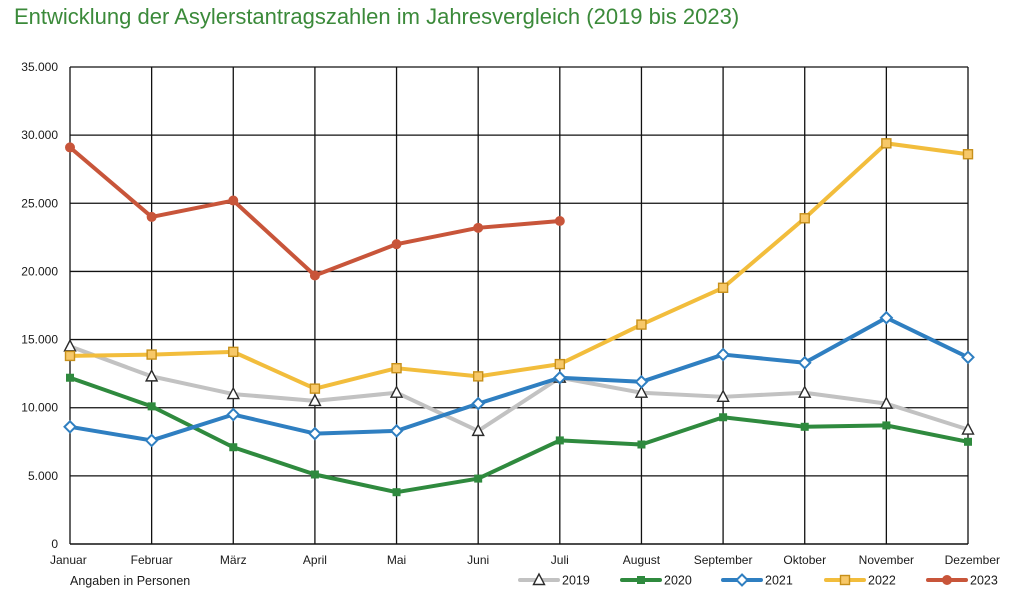  What do you see at coordinates (315, 560) in the screenshot?
I see `x-tick-label-april: April` at bounding box center [315, 560].